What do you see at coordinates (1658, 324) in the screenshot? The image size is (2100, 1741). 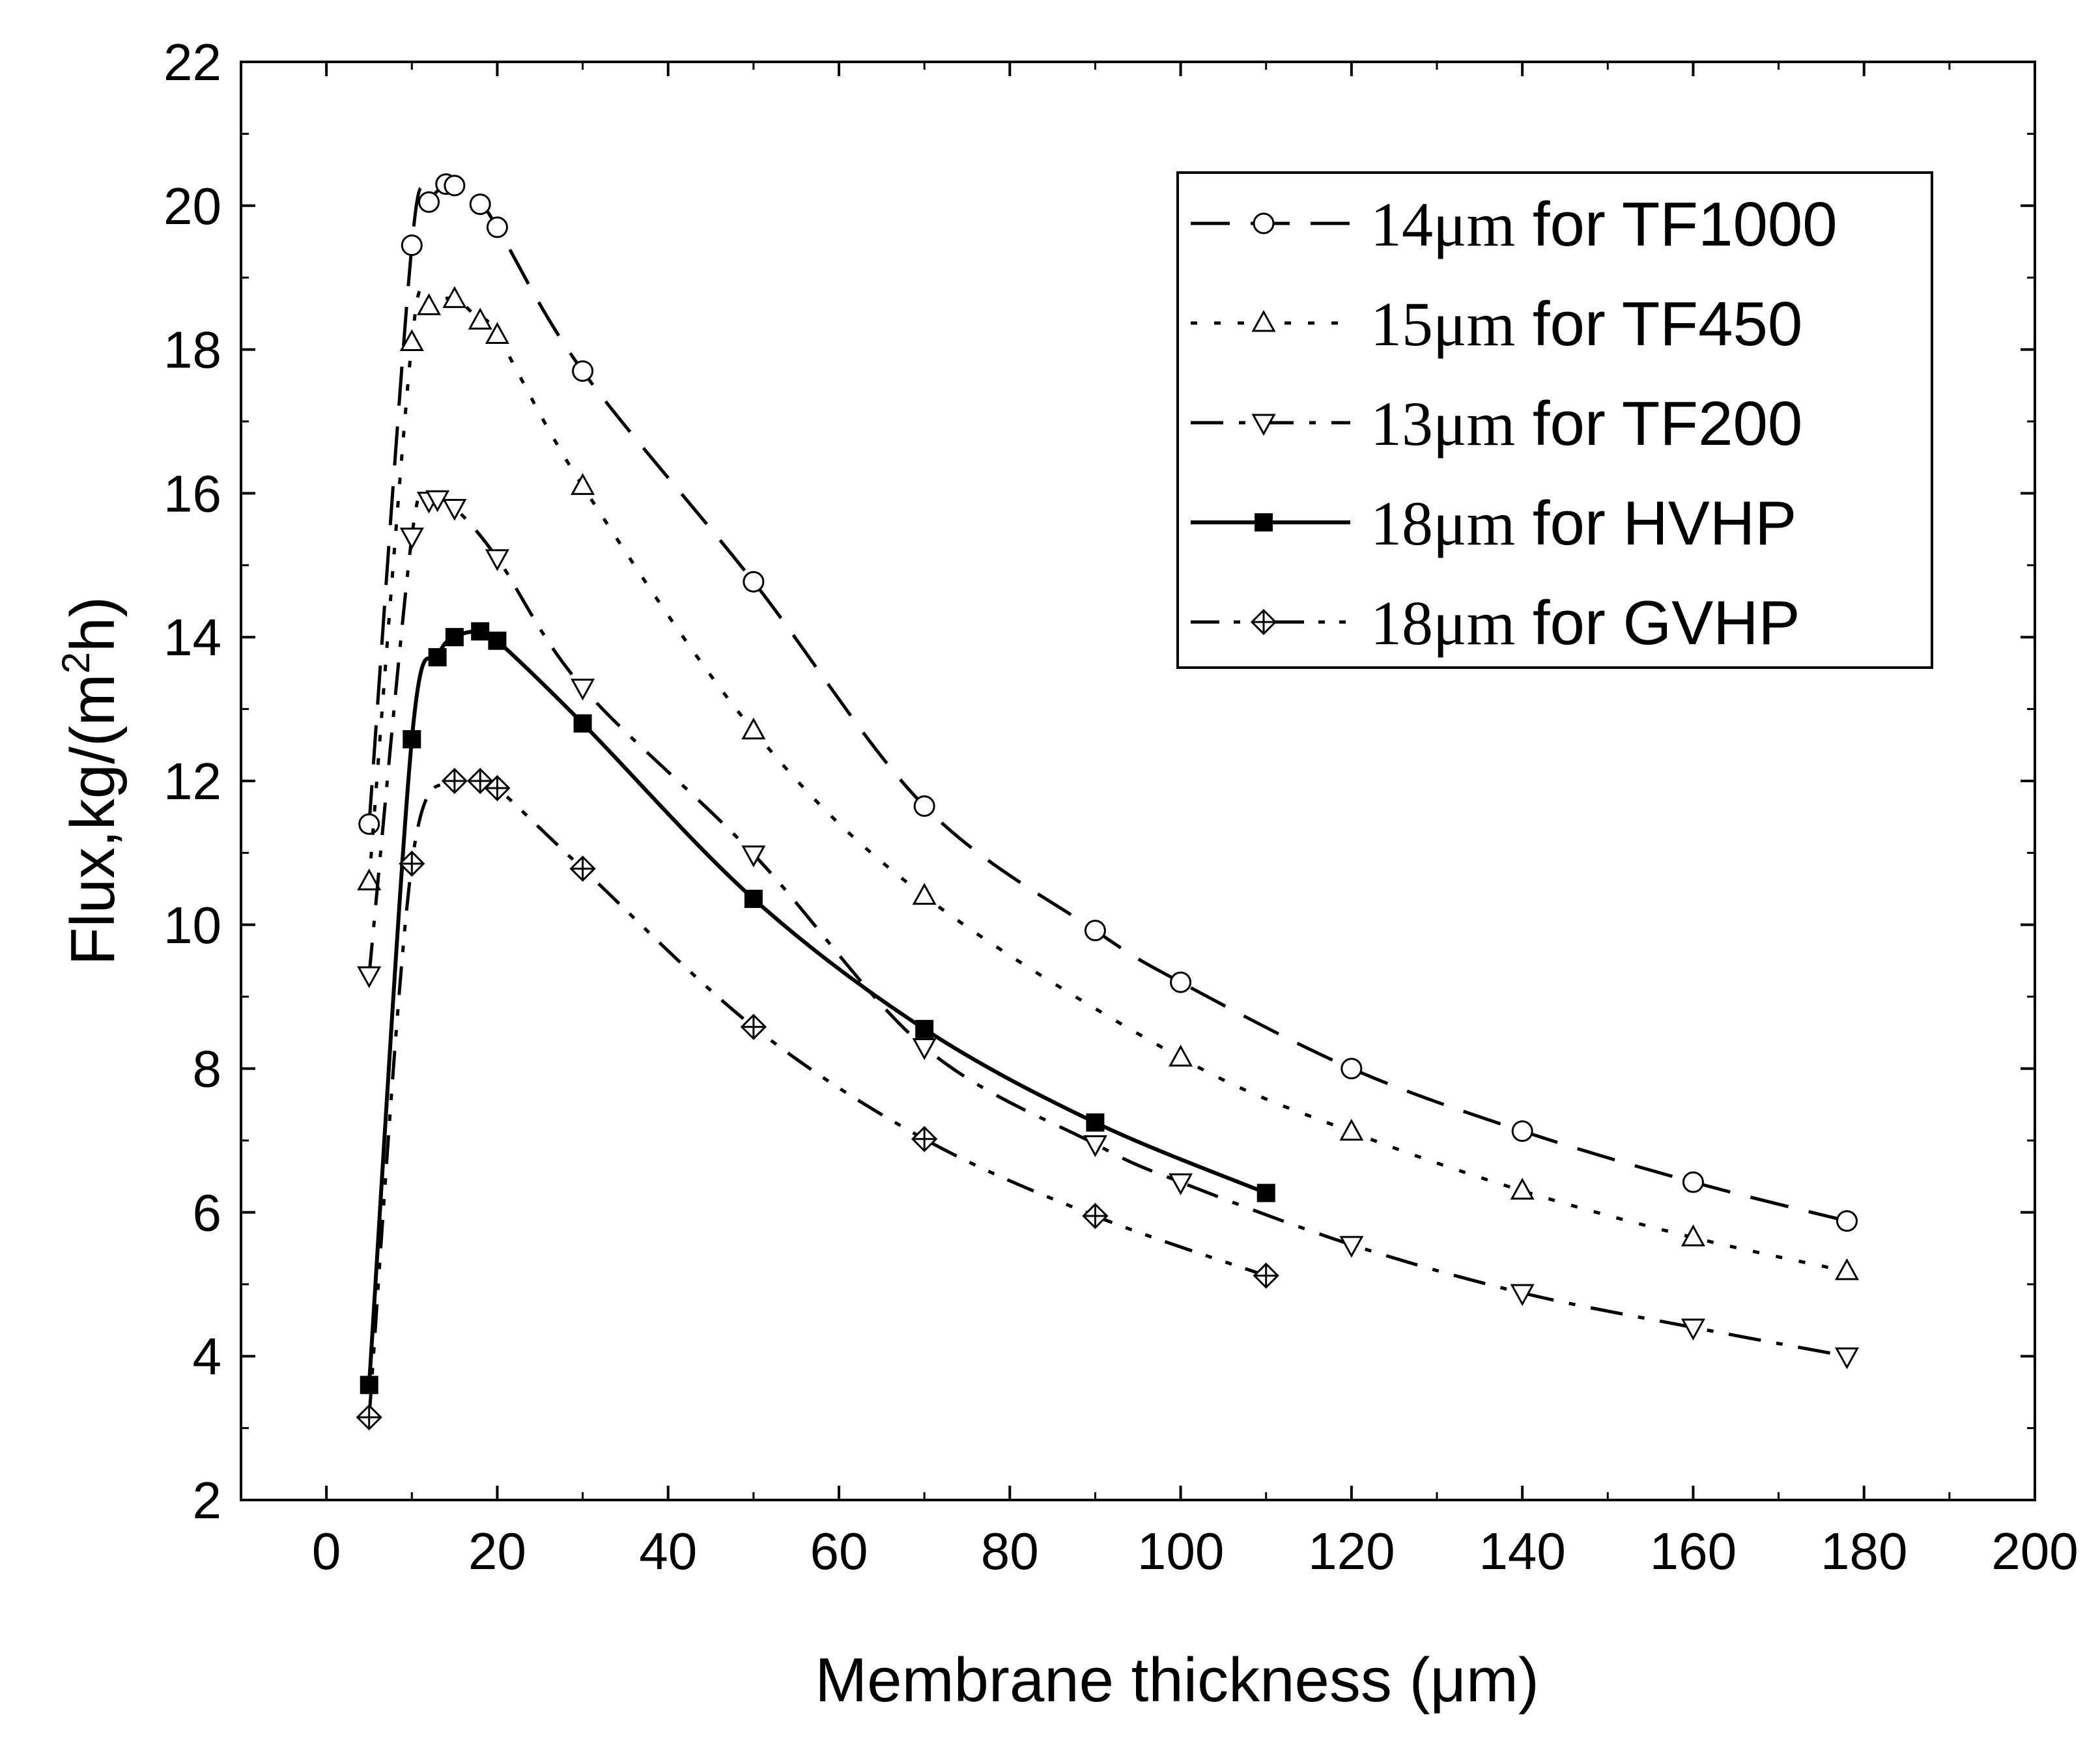 I see `legend-label-membrane: for TF450` at bounding box center [1658, 324].